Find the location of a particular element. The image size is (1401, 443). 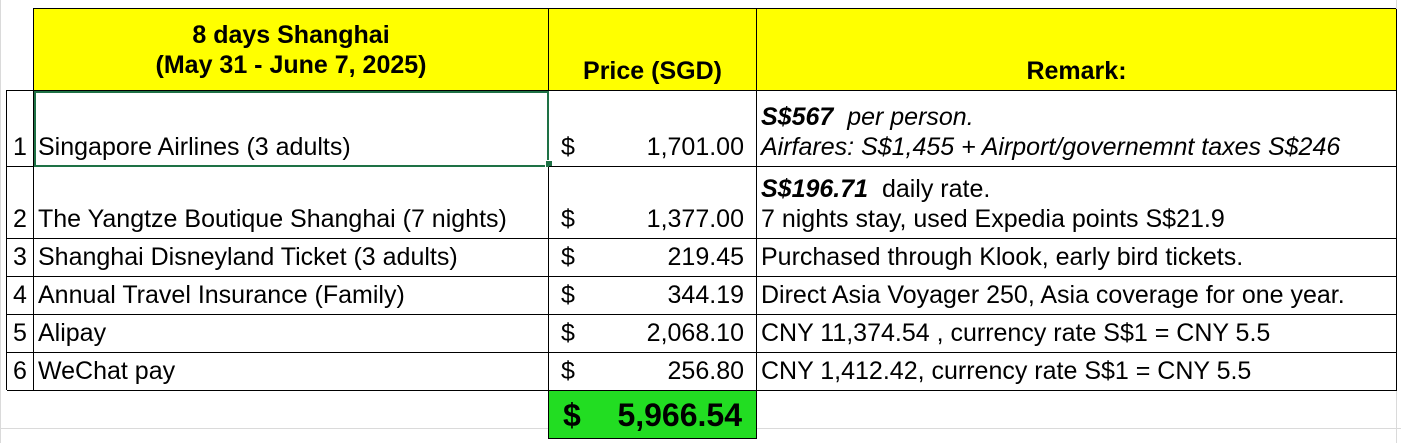

item-cell: Singapore Airlines (3 adults) is located at coordinates (291, 129).